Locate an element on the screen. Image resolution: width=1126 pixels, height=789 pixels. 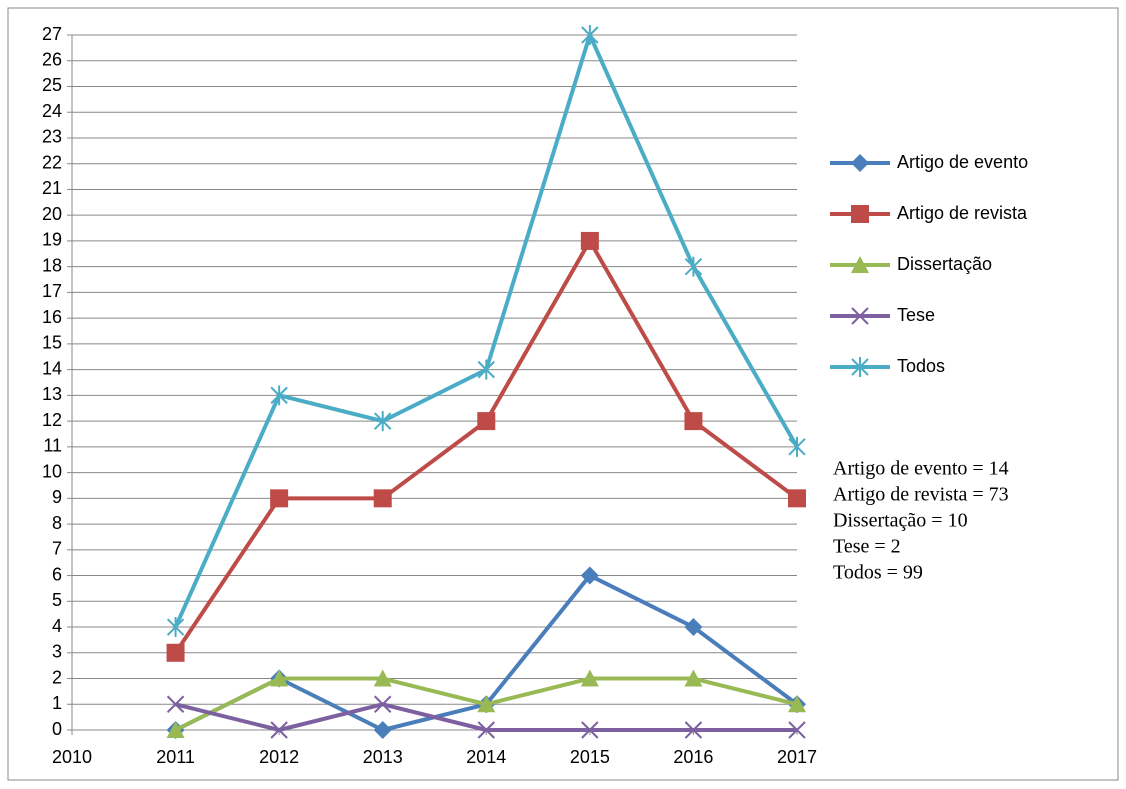
y-tick-label: 5 is located at coordinates (57, 600).